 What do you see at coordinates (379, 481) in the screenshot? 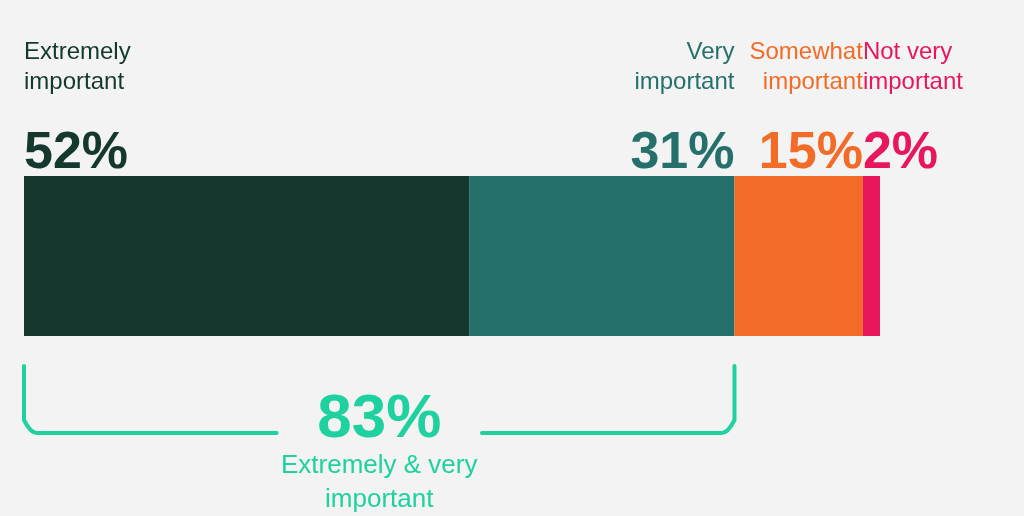
I see `text: Extremely & very important` at bounding box center [379, 481].